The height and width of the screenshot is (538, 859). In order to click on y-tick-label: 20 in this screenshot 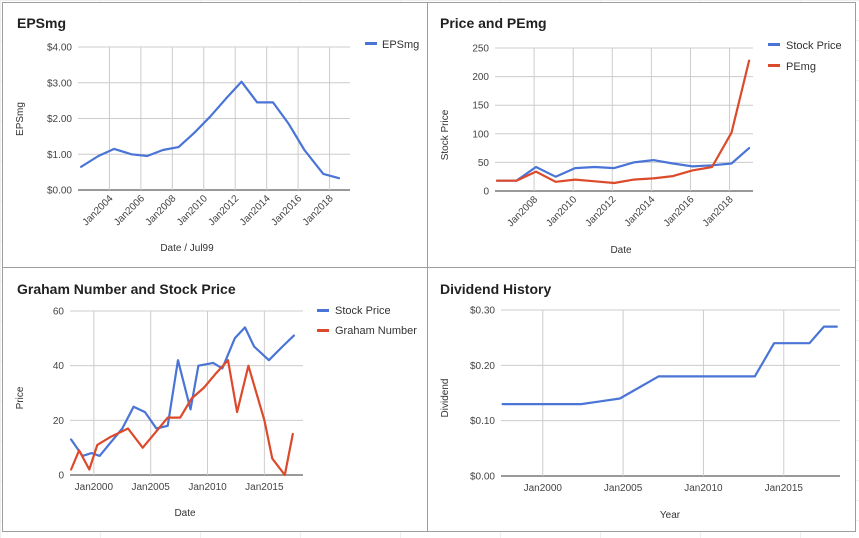, I will do `click(59, 421)`.